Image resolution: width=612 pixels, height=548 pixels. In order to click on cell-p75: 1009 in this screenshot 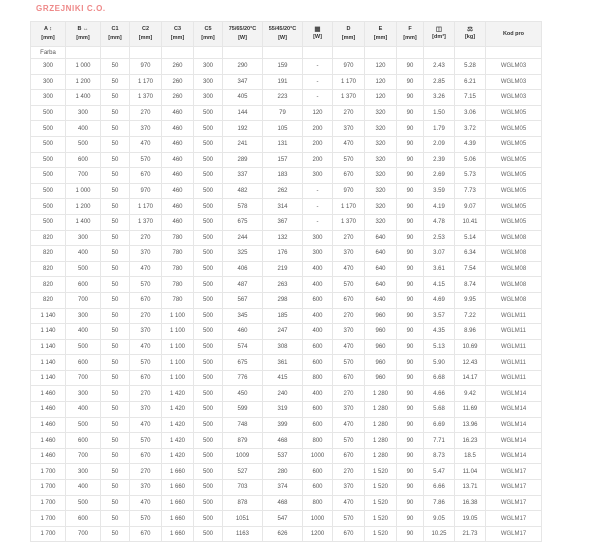, I will do `click(242, 456)`.